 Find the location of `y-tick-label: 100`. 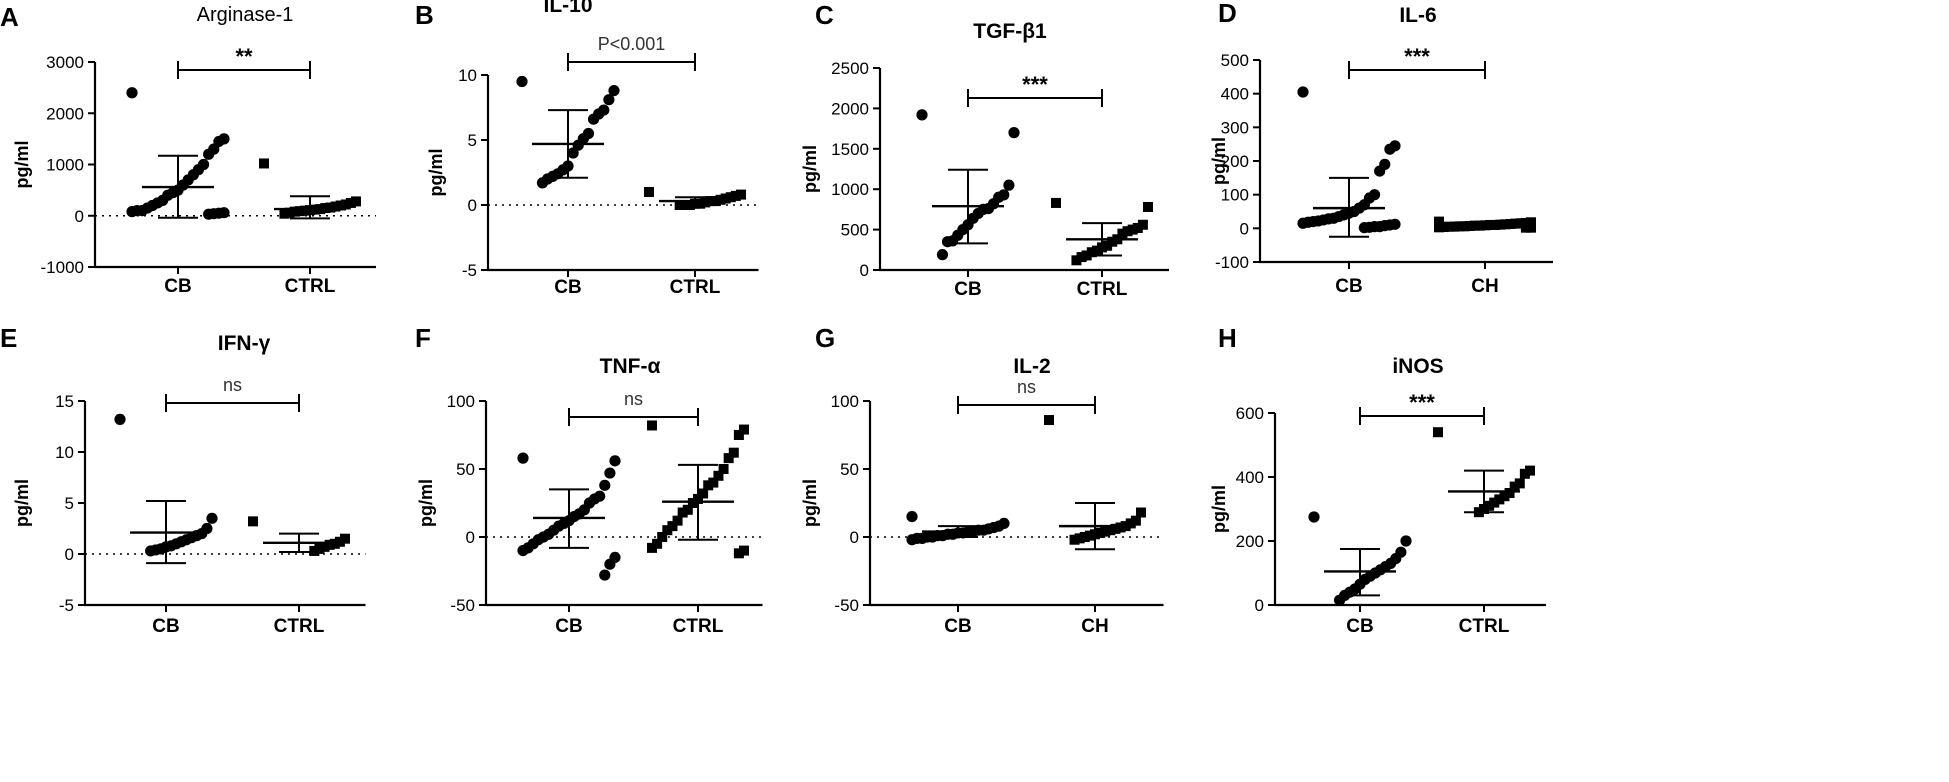

y-tick-label: 100 is located at coordinates (461, 401).